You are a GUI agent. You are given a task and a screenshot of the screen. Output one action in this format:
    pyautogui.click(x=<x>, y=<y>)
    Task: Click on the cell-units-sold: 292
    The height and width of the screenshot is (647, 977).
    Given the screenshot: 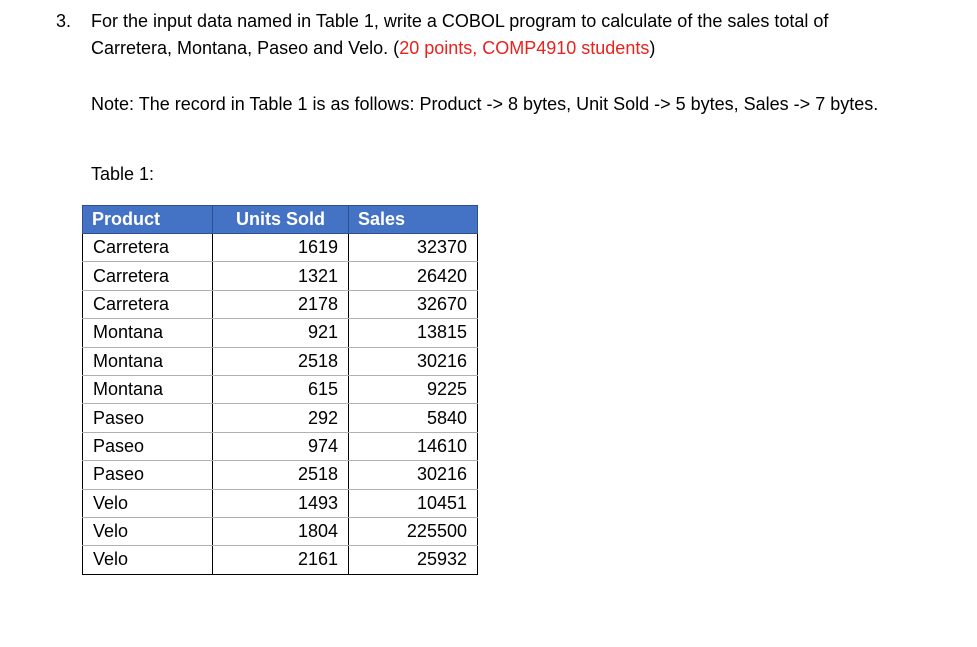 What is the action you would take?
    pyautogui.click(x=280, y=418)
    